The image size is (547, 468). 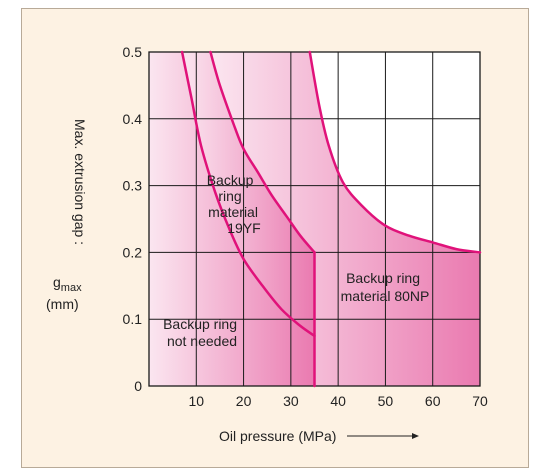 I want to click on x-axis-arrowhead, so click(x=415, y=436).